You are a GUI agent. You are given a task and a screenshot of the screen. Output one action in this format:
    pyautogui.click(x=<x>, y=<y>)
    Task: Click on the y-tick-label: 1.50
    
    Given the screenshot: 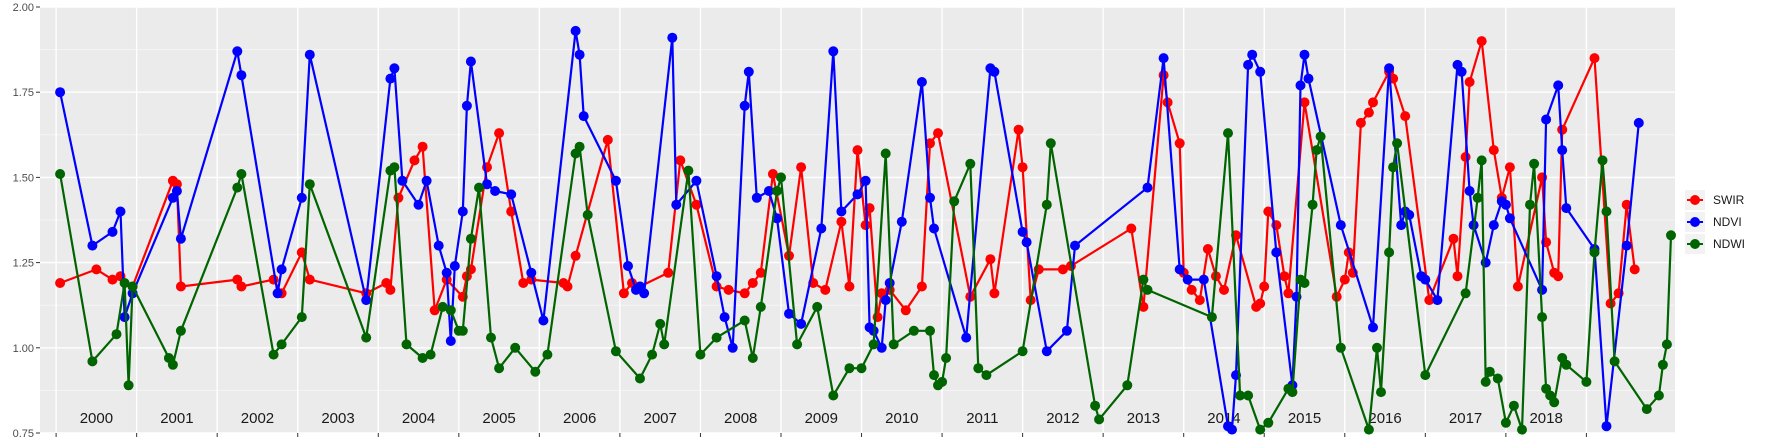 What is the action you would take?
    pyautogui.click(x=23, y=178)
    